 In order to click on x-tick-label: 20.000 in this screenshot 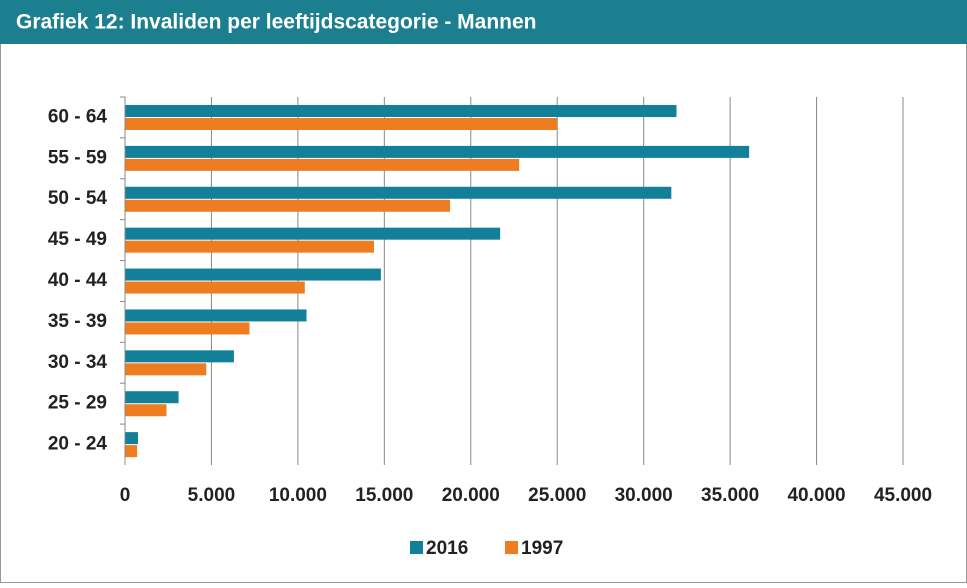, I will do `click(471, 495)`.